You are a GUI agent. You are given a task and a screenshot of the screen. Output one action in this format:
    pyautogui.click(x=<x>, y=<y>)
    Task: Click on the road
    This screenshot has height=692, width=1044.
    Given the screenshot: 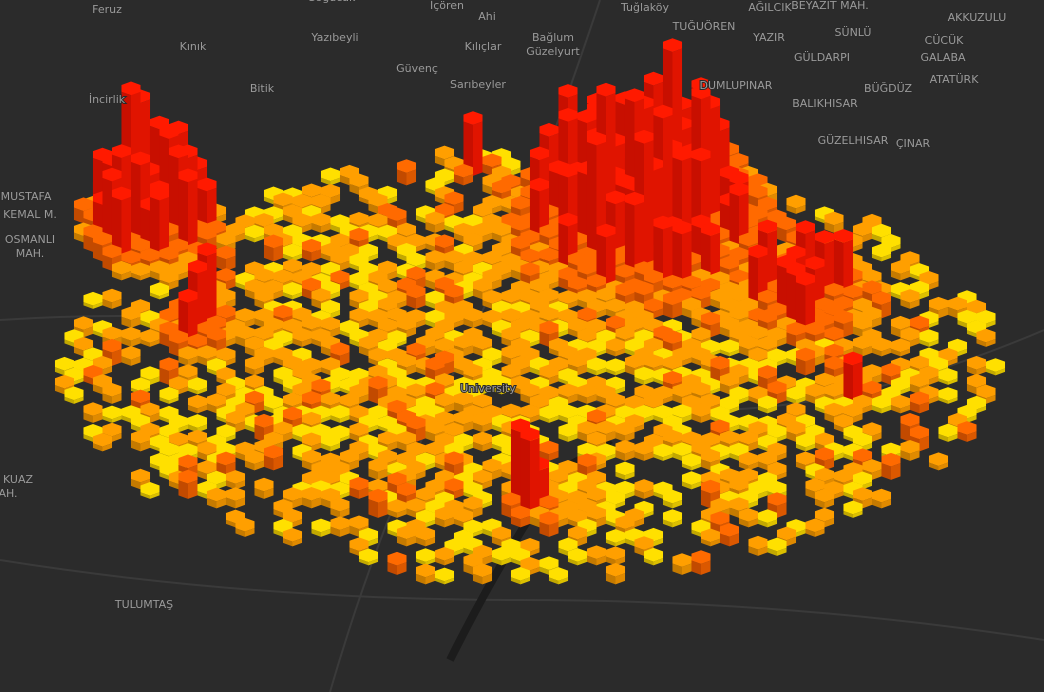 What is the action you would take?
    pyautogui.click(x=522, y=600)
    